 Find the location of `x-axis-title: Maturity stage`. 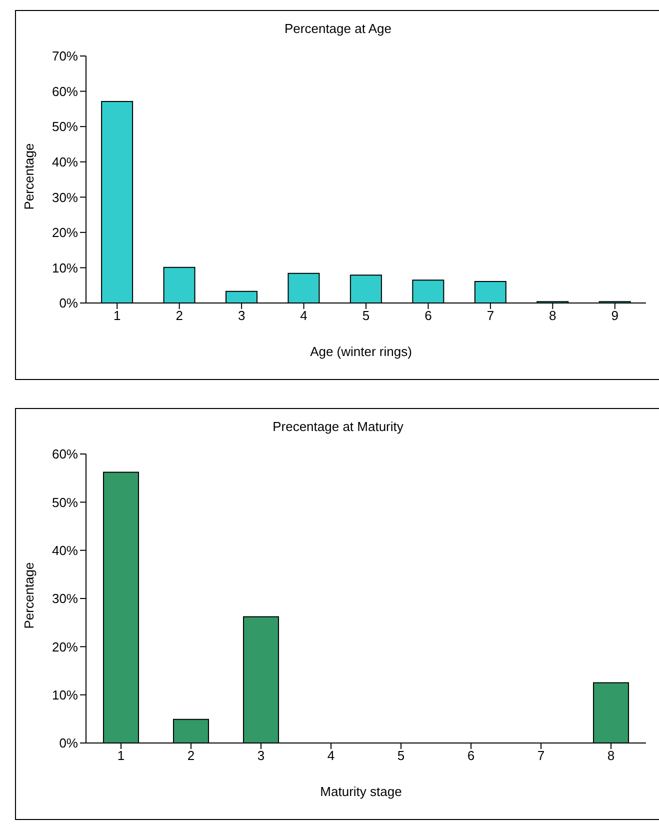

x-axis-title: Maturity stage is located at coordinates (361, 791).